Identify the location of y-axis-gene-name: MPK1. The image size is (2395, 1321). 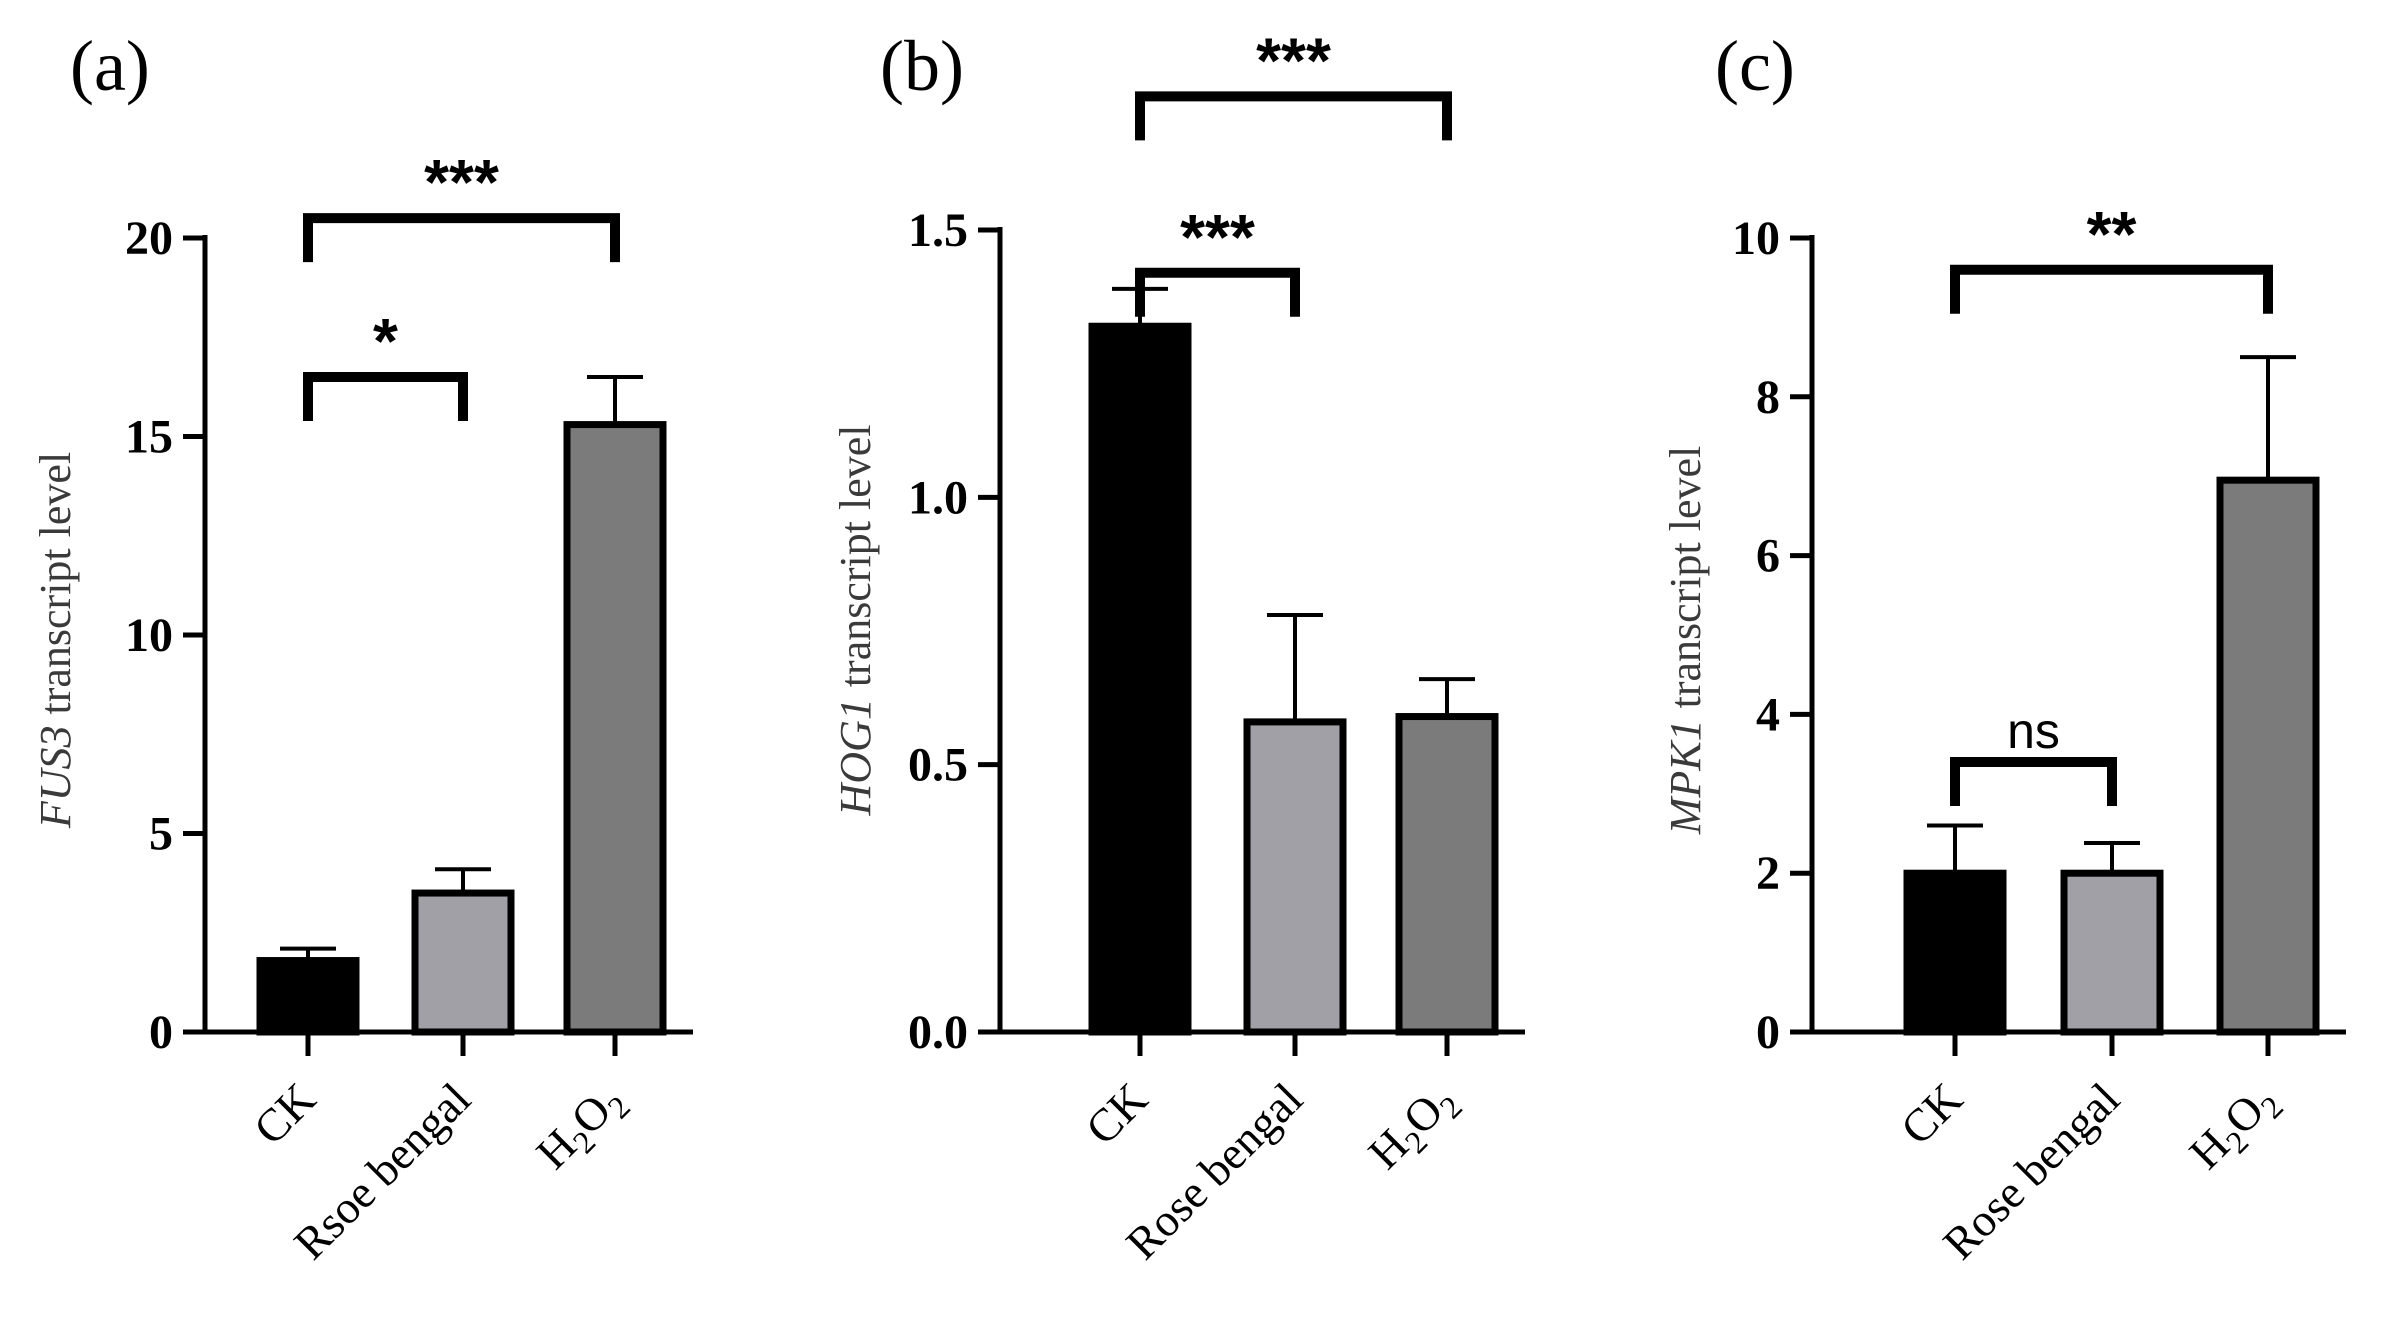
(1685, 777).